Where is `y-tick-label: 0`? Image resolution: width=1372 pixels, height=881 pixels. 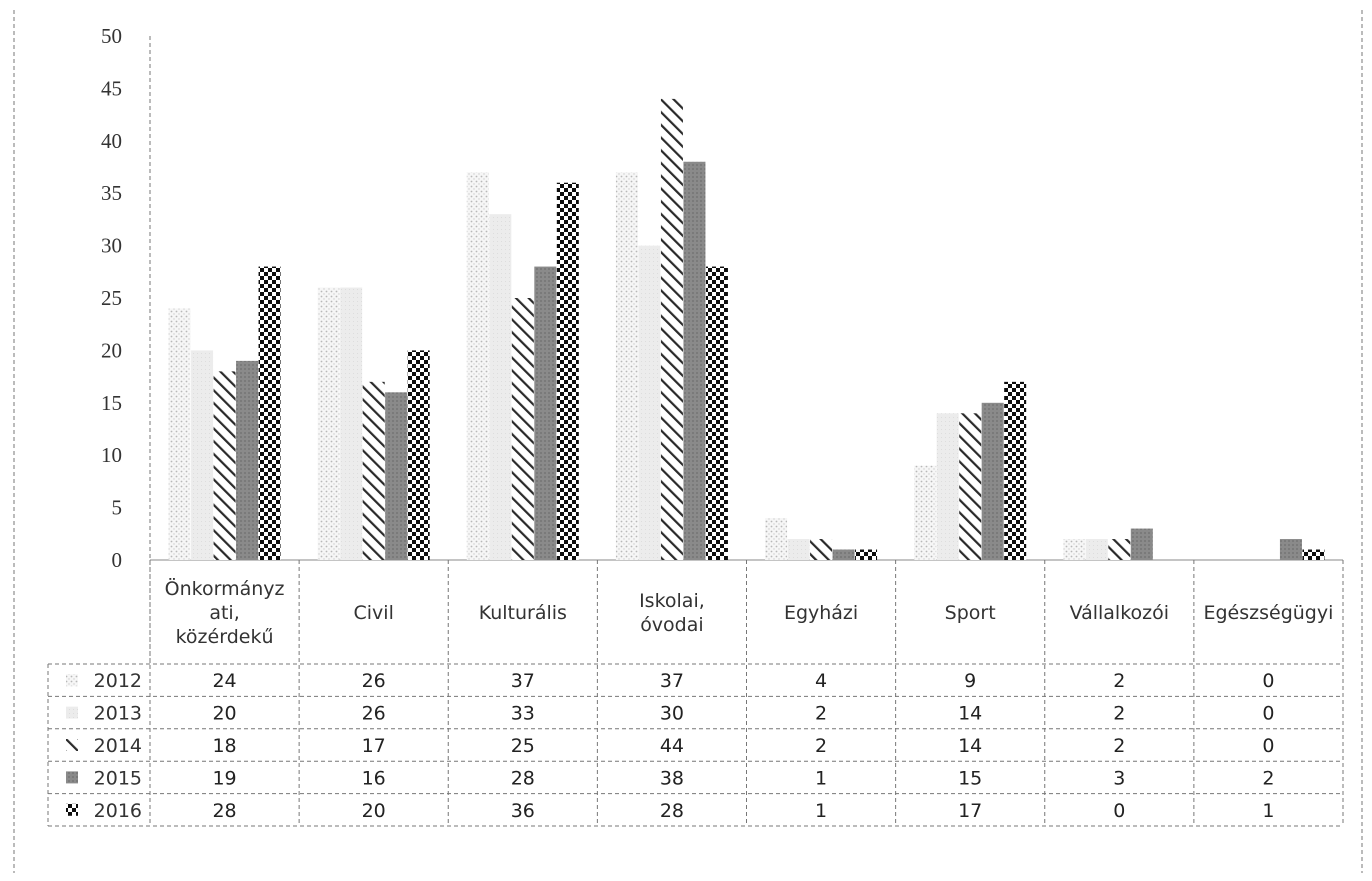
y-tick-label: 0 is located at coordinates (117, 560).